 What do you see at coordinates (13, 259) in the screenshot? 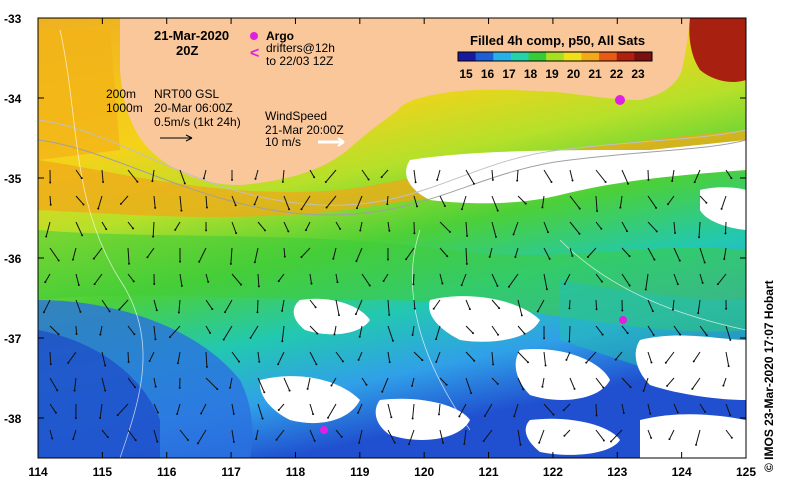
I see `lat-tick-label: -36` at bounding box center [13, 259].